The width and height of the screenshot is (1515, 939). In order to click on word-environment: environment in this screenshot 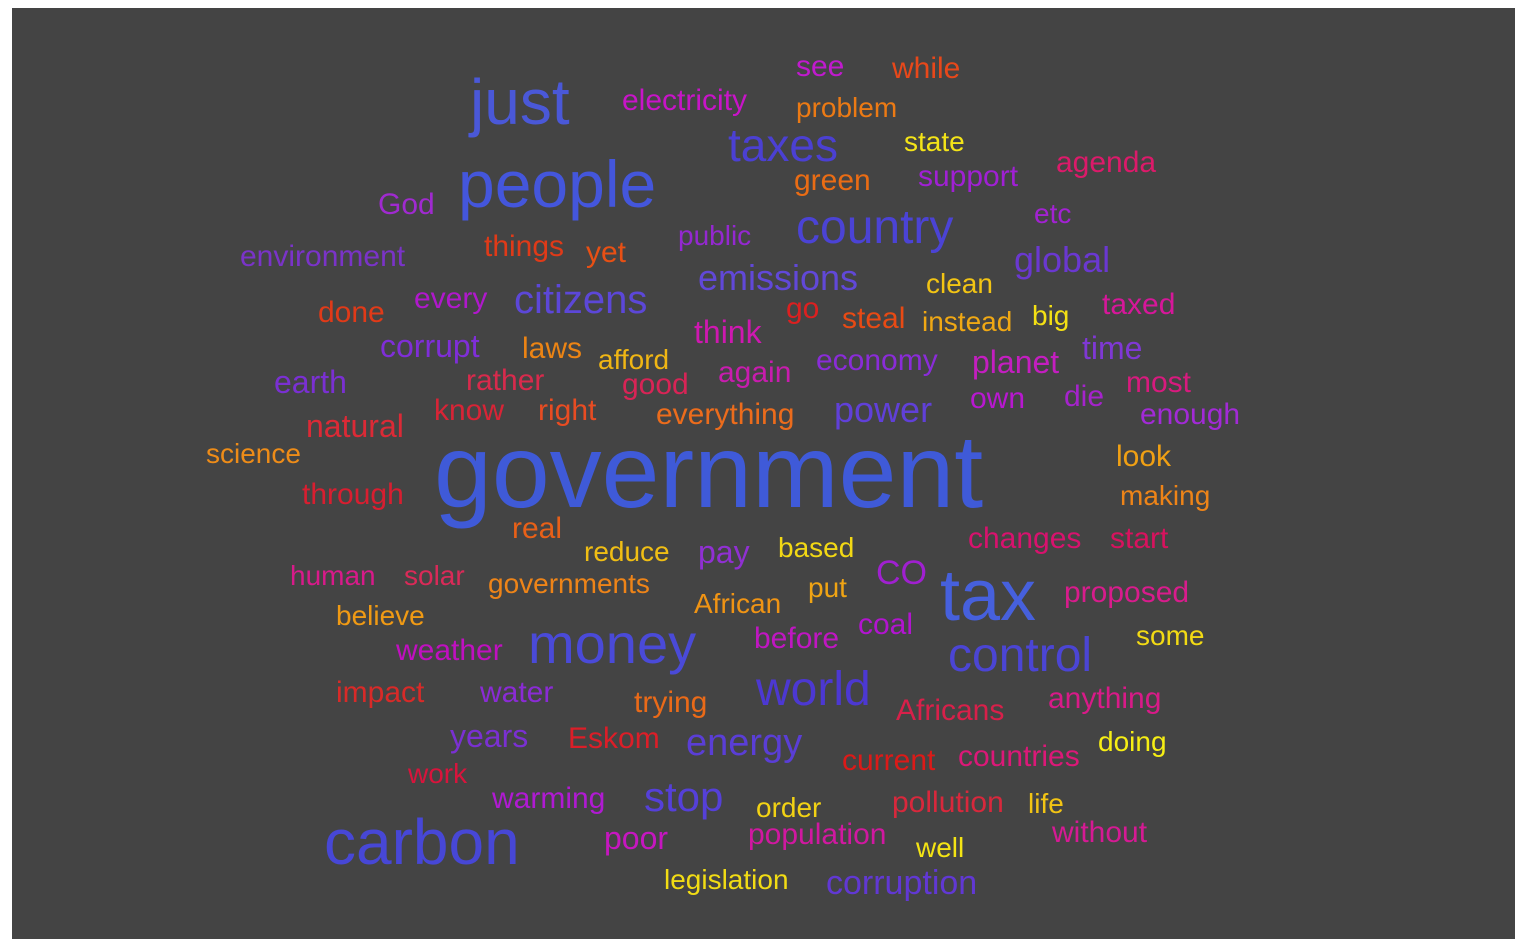, I will do `click(323, 256)`.